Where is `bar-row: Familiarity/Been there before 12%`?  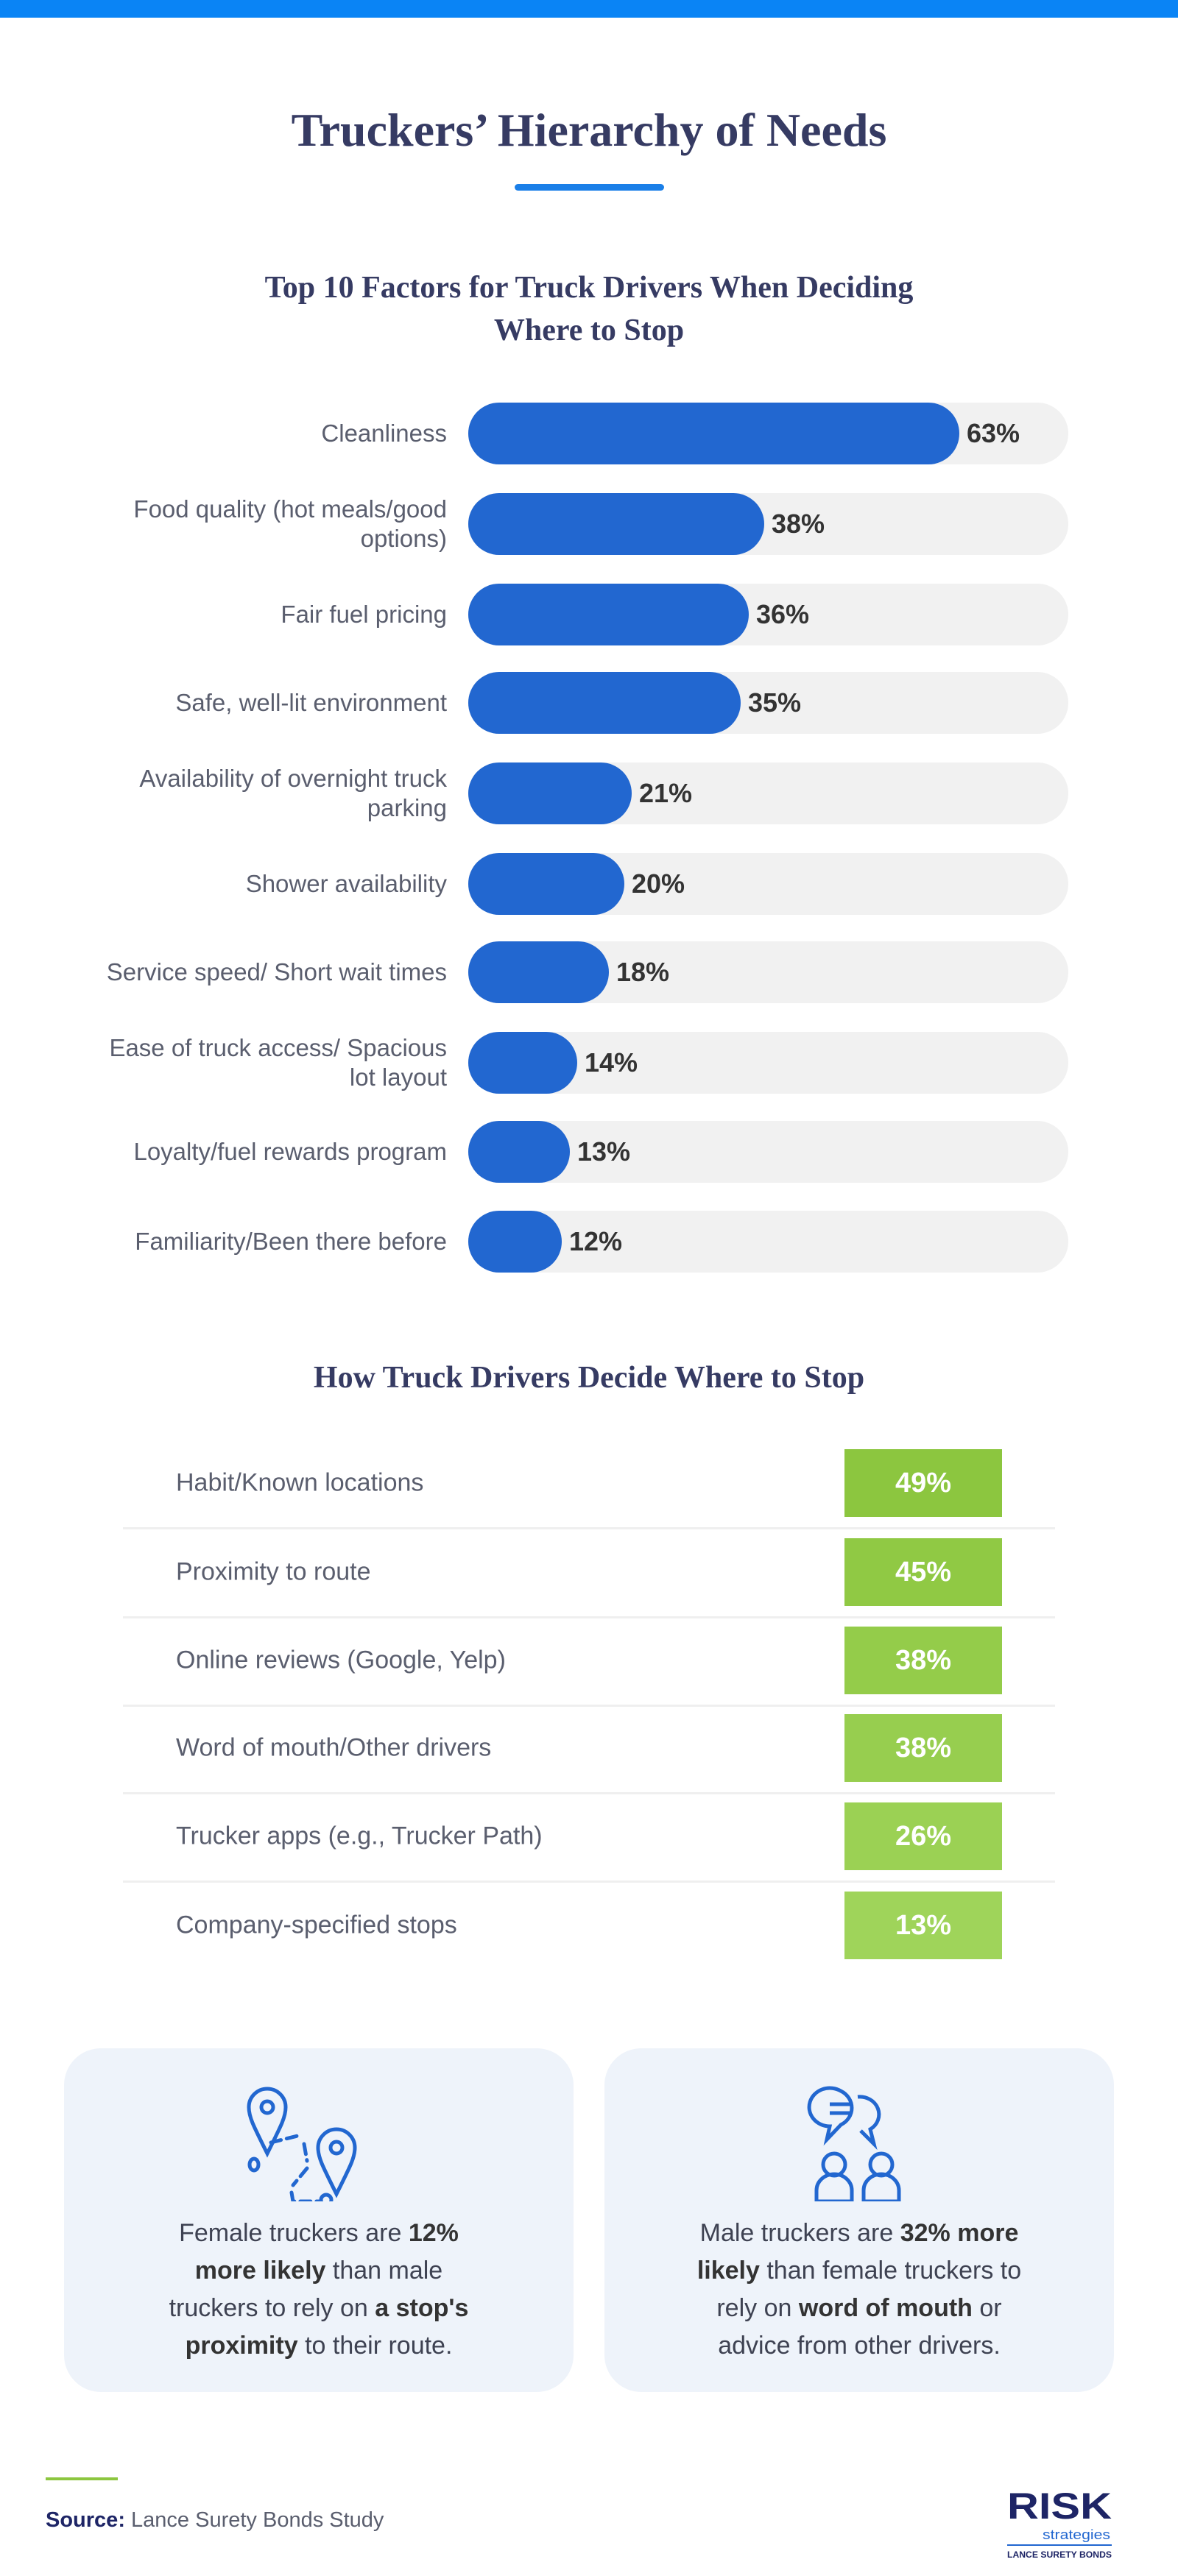
bar-row: Familiarity/Been there before 12% is located at coordinates (589, 1242).